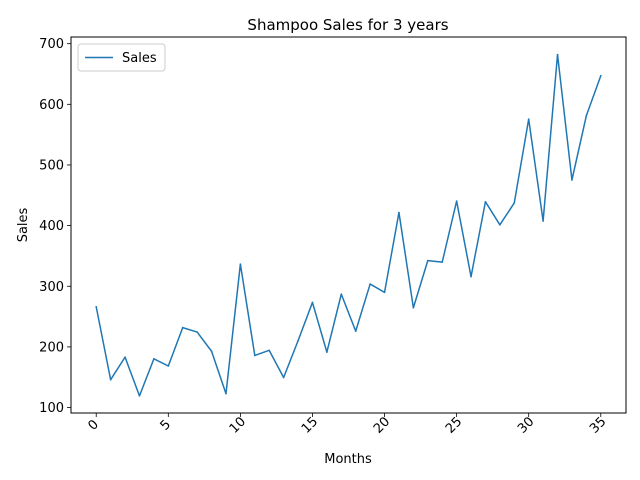 Image resolution: width=640 pixels, height=480 pixels. I want to click on y-tick-label: 600, so click(51, 105).